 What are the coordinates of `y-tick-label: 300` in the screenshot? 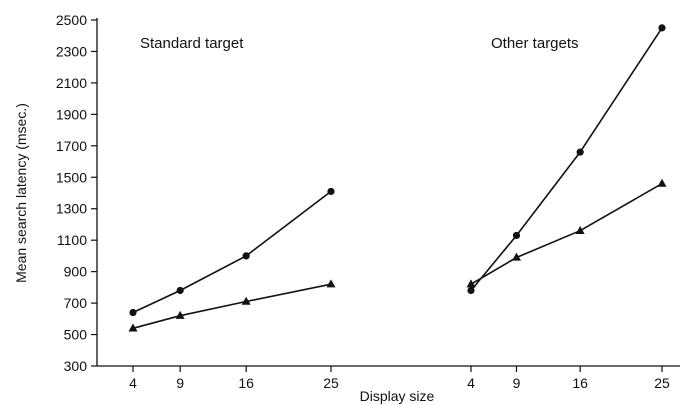 It's located at (76, 366).